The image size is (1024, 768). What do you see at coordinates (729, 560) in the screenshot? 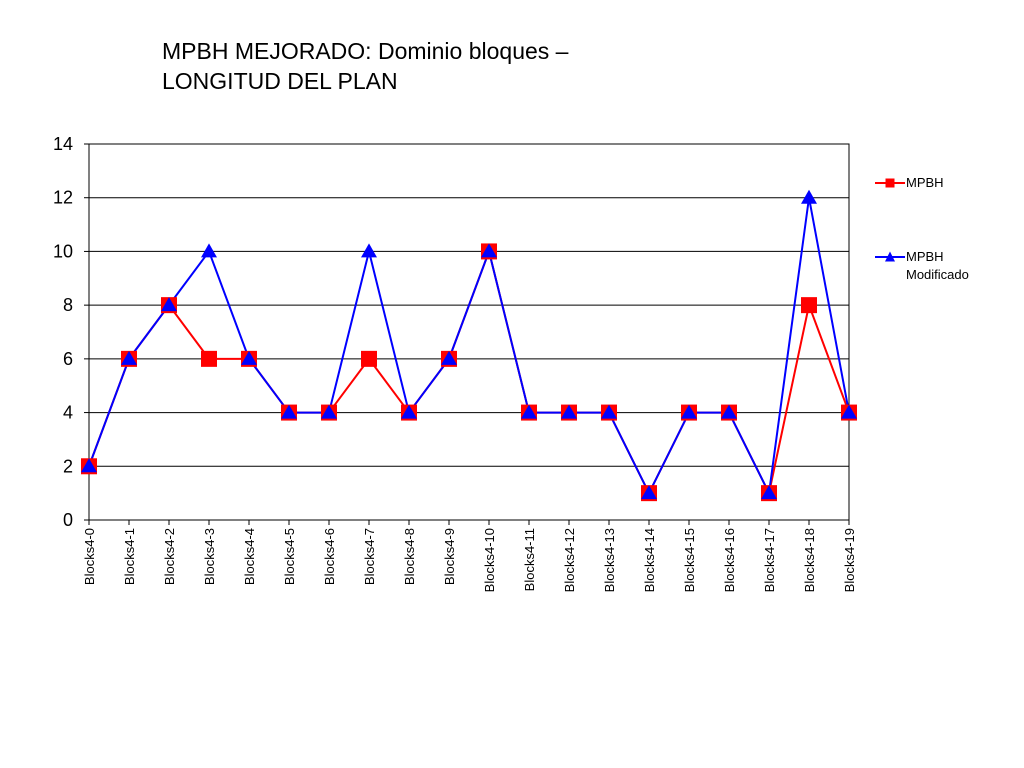
I see `x-tick-label: Blocks4-16` at bounding box center [729, 560].